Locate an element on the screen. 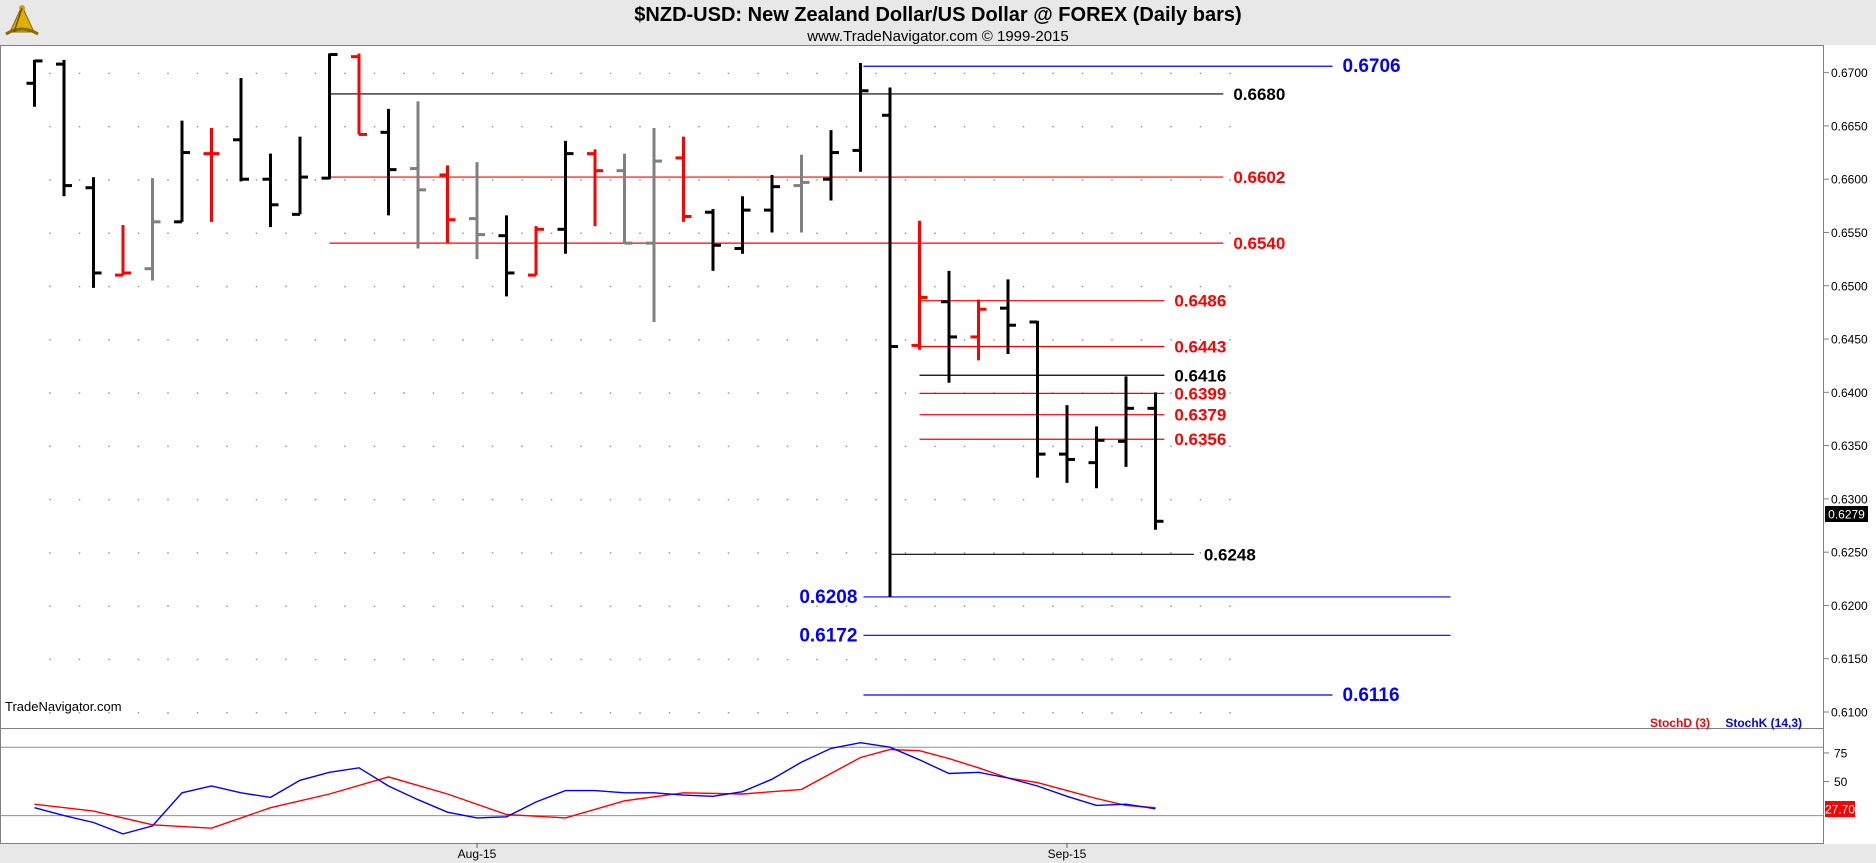  x-tick-label: Aug-15 is located at coordinates (477, 854).